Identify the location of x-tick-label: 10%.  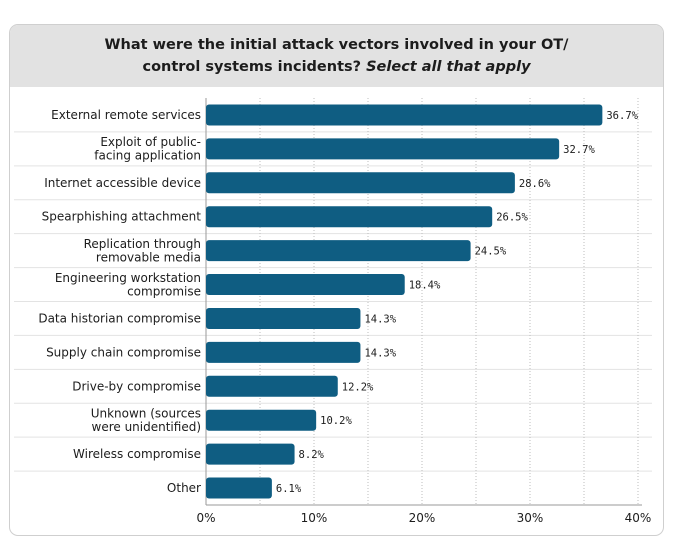
(314, 518).